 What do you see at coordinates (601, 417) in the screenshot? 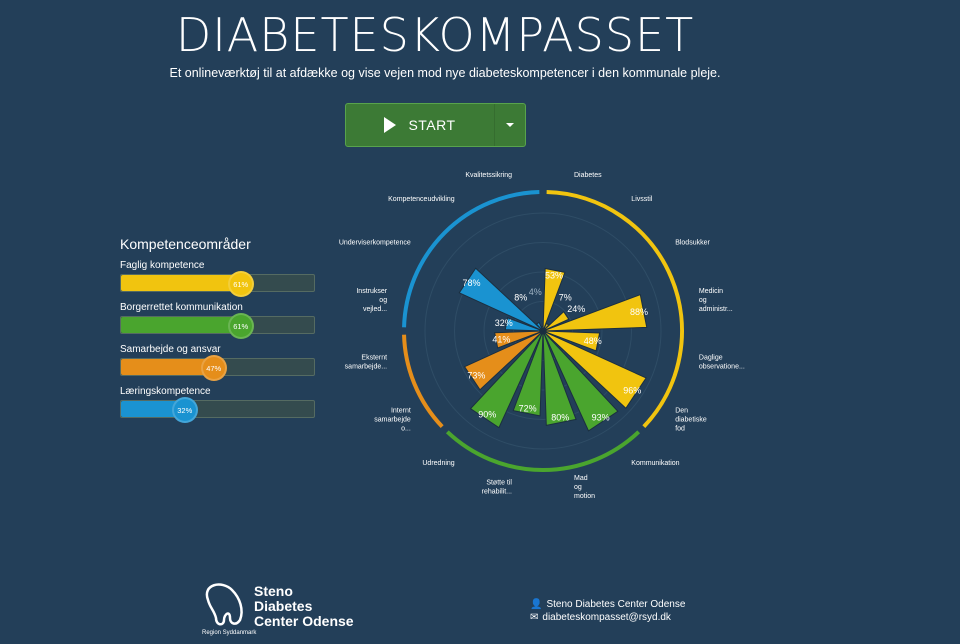
I see `data-label: 93%` at bounding box center [601, 417].